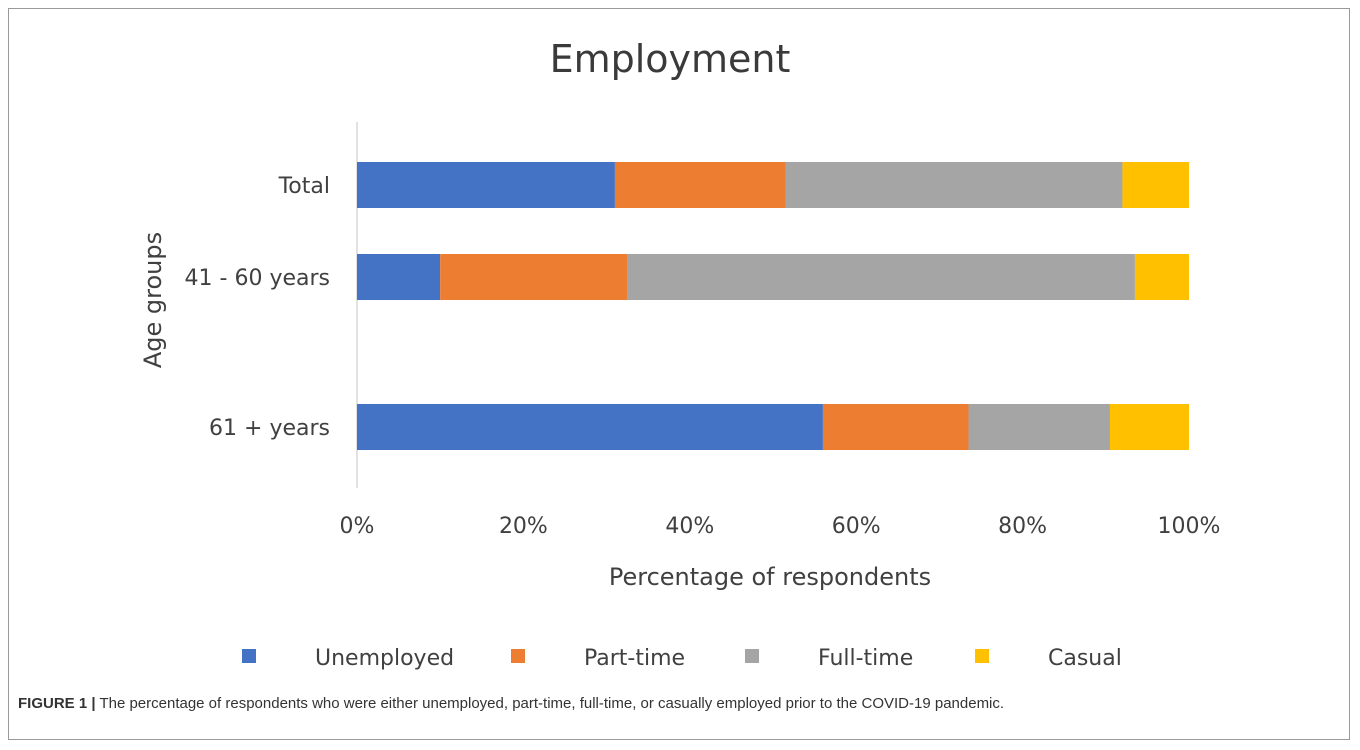 This screenshot has height=750, width=1360. I want to click on legend-swatch-casual, so click(982, 656).